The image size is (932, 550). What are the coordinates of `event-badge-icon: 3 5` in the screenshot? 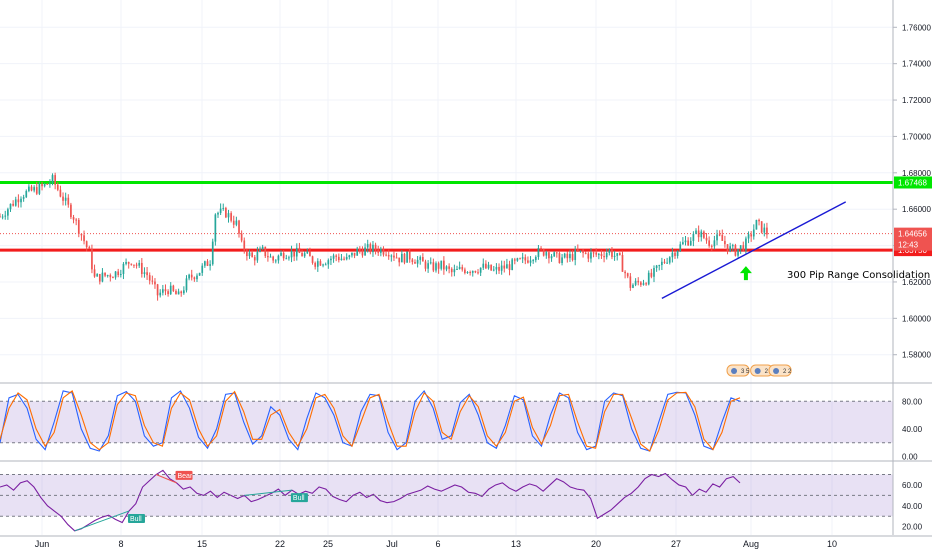 It's located at (738, 370).